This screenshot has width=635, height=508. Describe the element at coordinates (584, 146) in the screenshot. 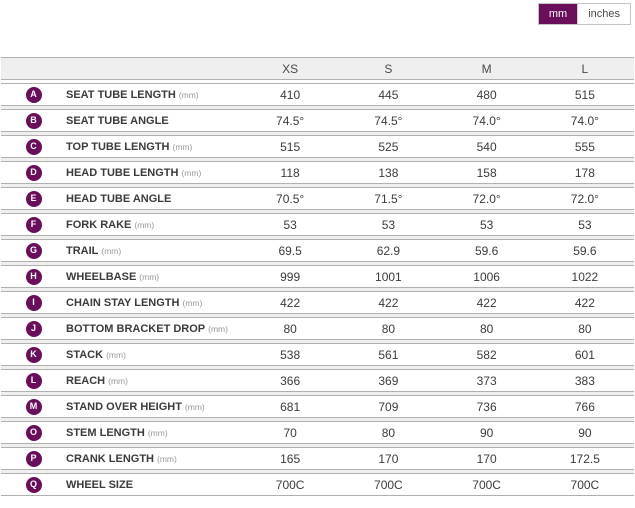

I see `row-value-l: 555` at that location.